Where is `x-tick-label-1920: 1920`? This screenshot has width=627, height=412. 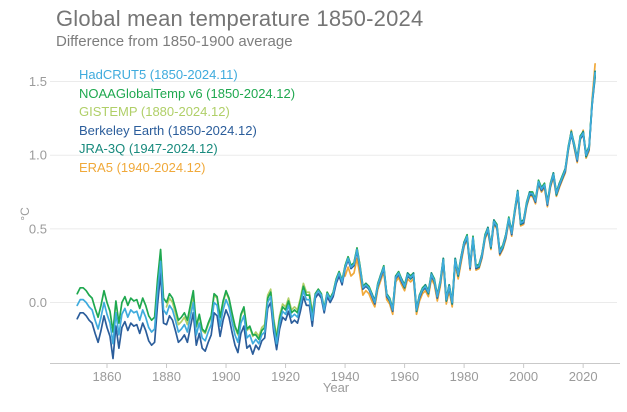 x-tick-label-1920: 1920 is located at coordinates (285, 376).